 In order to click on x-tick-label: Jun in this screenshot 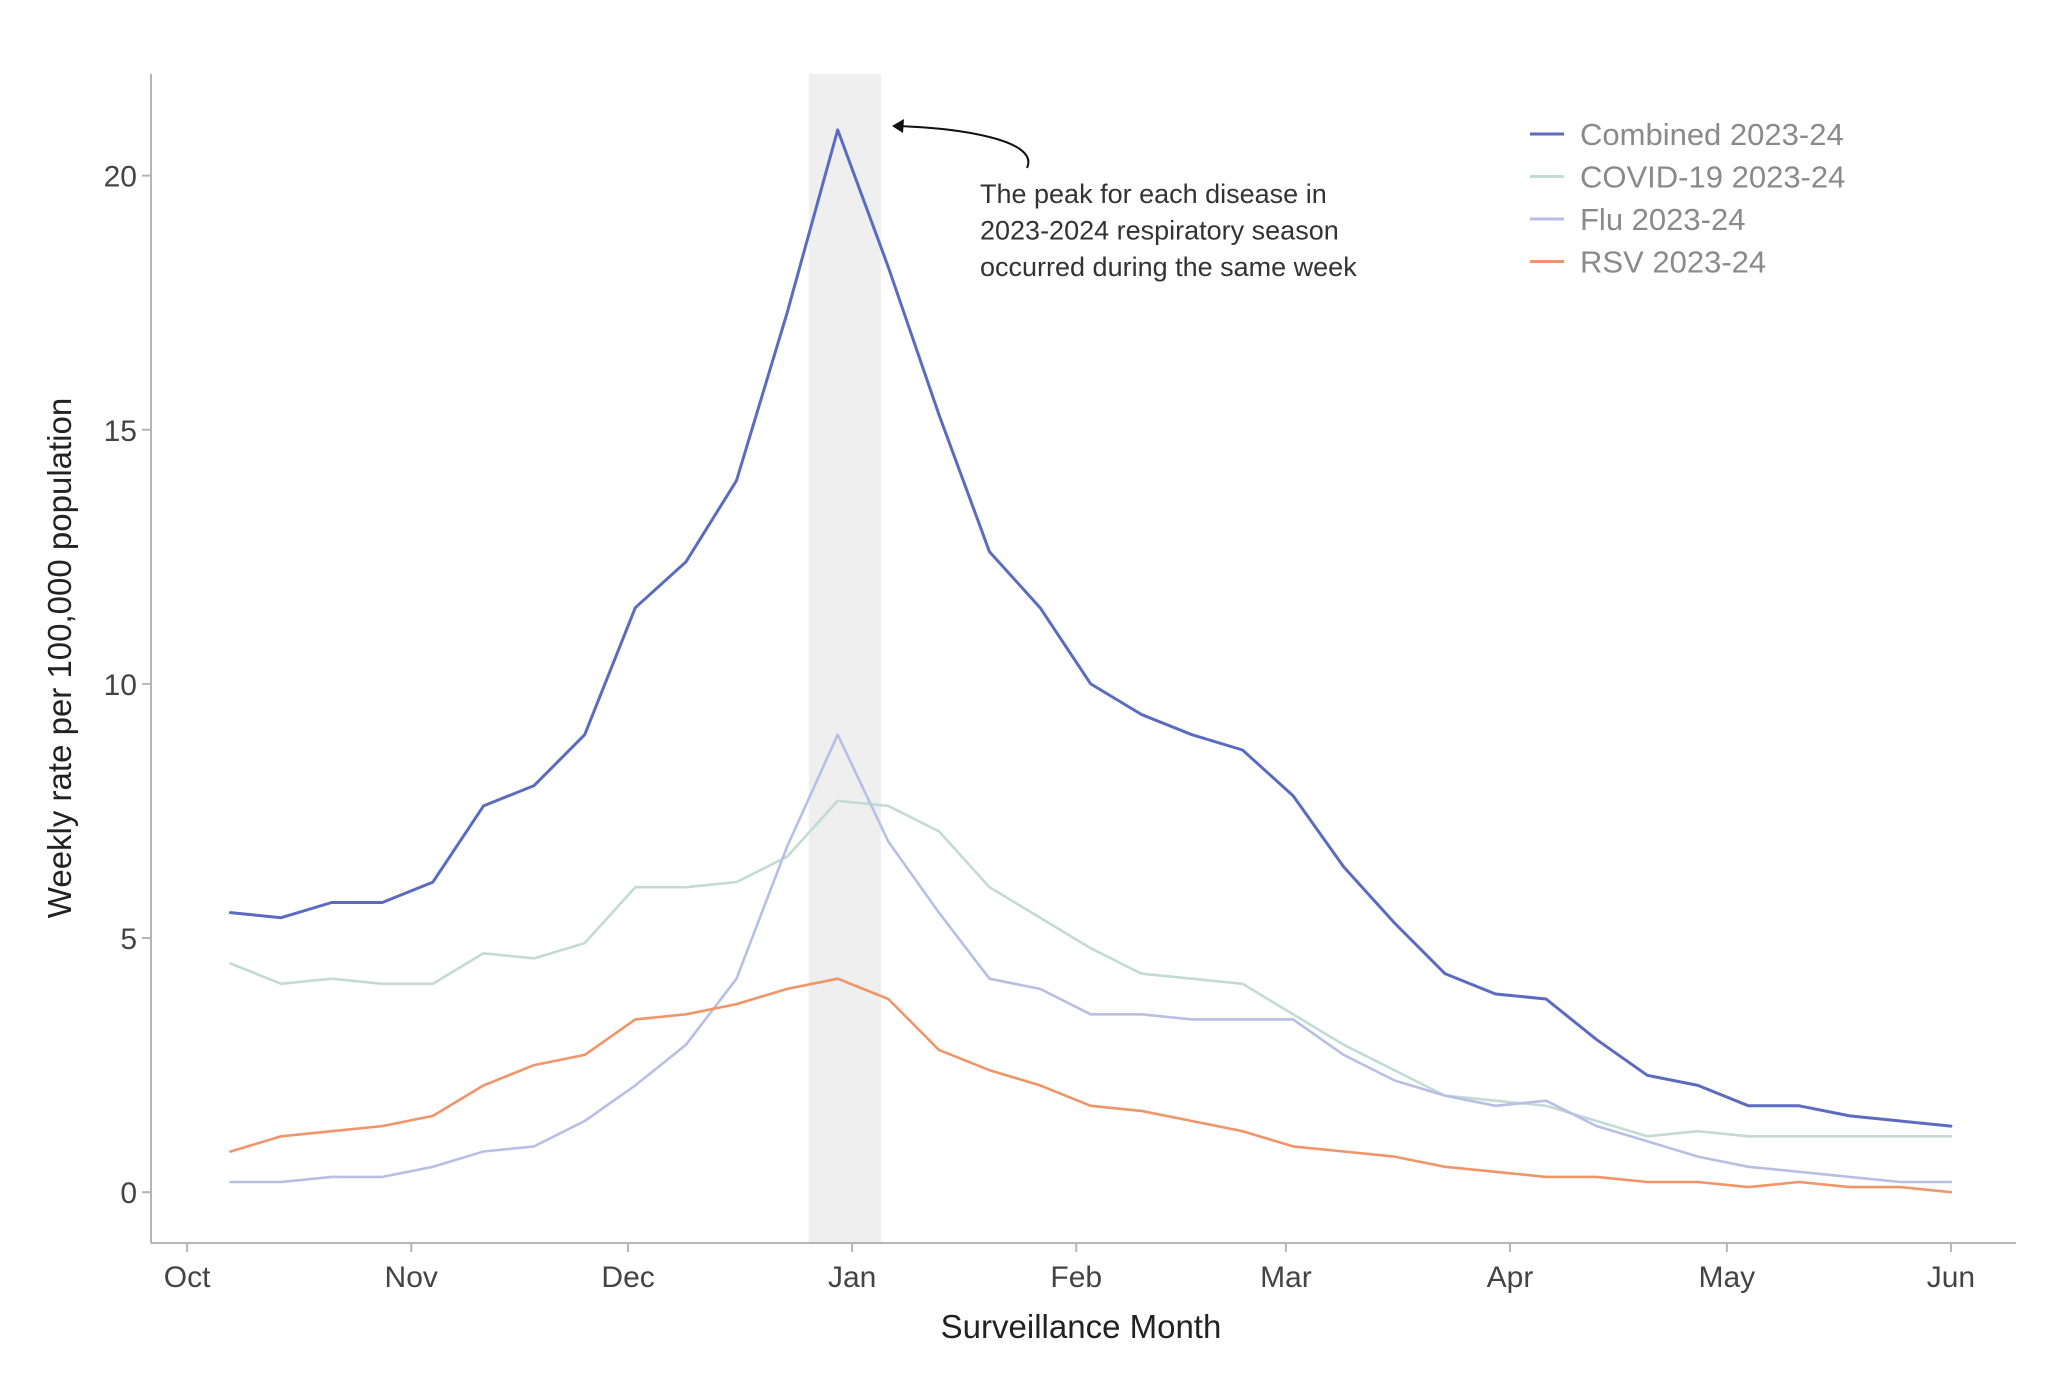, I will do `click(1951, 1277)`.